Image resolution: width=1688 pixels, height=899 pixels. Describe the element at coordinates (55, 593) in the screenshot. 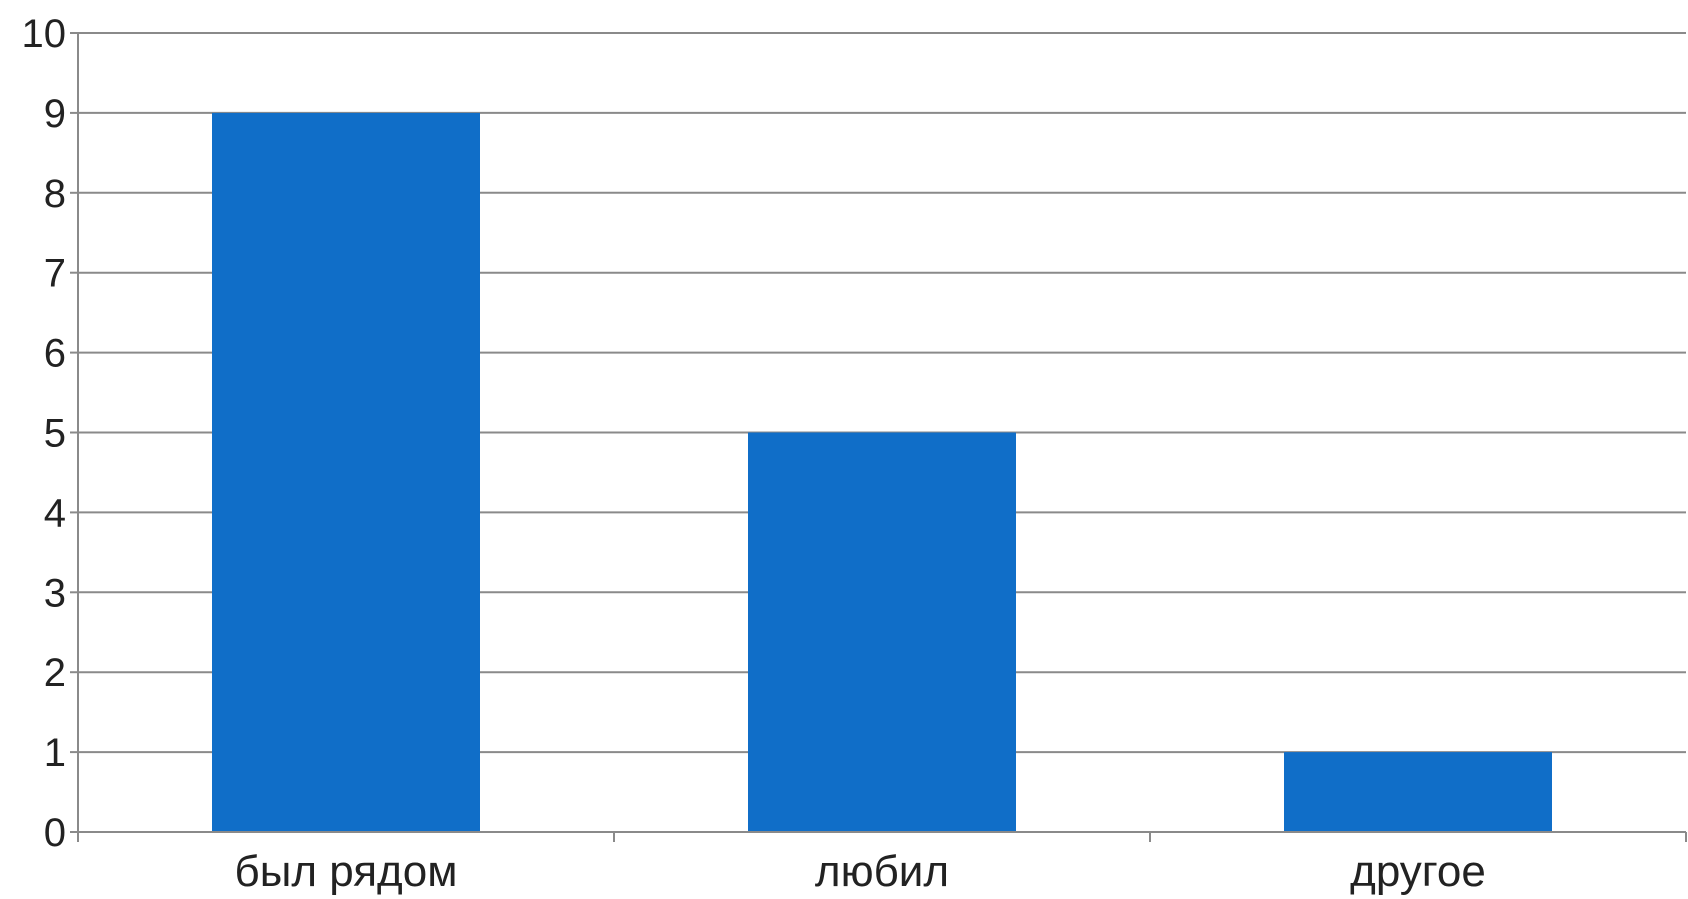

I see `y-tick-label-3: 3` at that location.